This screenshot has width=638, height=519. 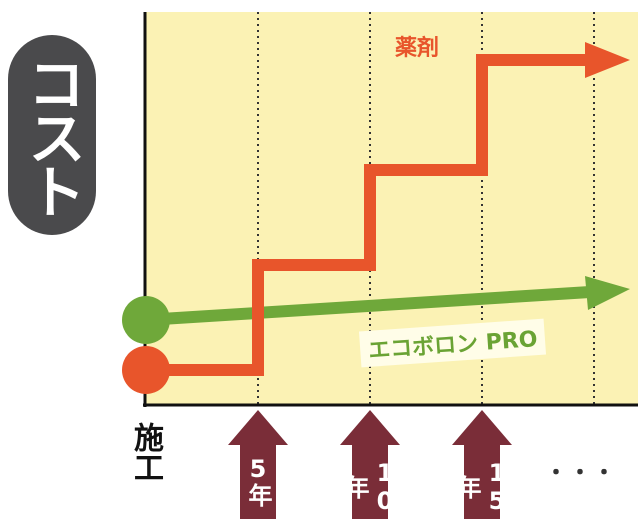 I want to click on series-label: 薬剤, so click(x=417, y=48).